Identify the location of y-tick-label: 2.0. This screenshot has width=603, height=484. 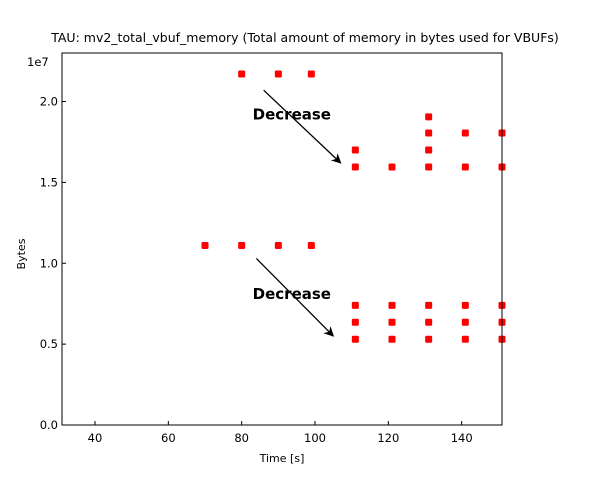
(49, 102).